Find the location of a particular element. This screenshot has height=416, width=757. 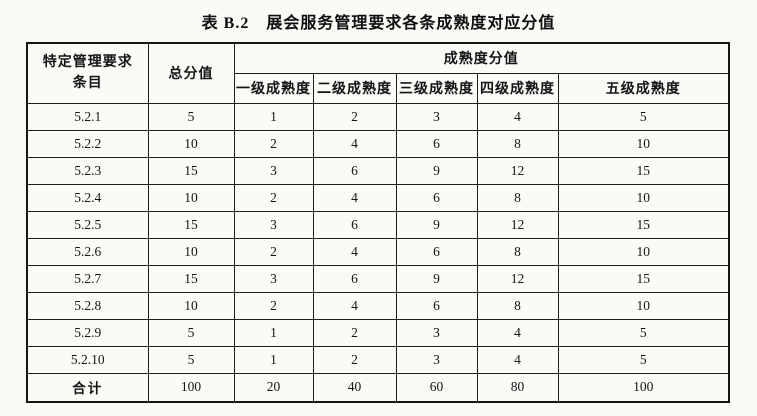

header-row-group: 特定管理要求 条目 总分值 成熟度分值 is located at coordinates (378, 73).